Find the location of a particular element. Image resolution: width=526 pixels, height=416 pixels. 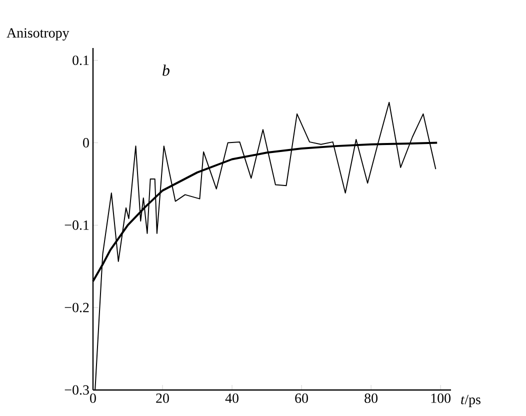

x-tick-label: 80 is located at coordinates (371, 398).